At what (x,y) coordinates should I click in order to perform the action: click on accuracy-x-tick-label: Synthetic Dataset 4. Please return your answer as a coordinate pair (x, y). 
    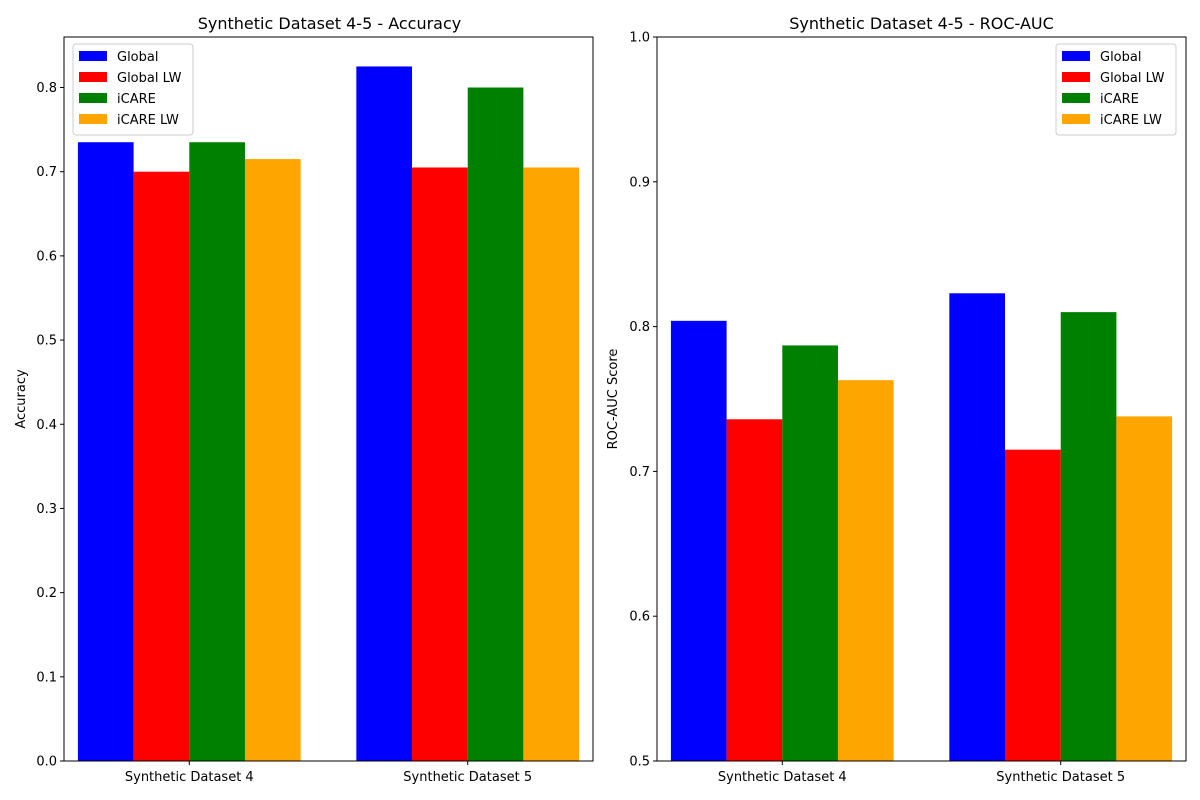
    Looking at the image, I should click on (189, 777).